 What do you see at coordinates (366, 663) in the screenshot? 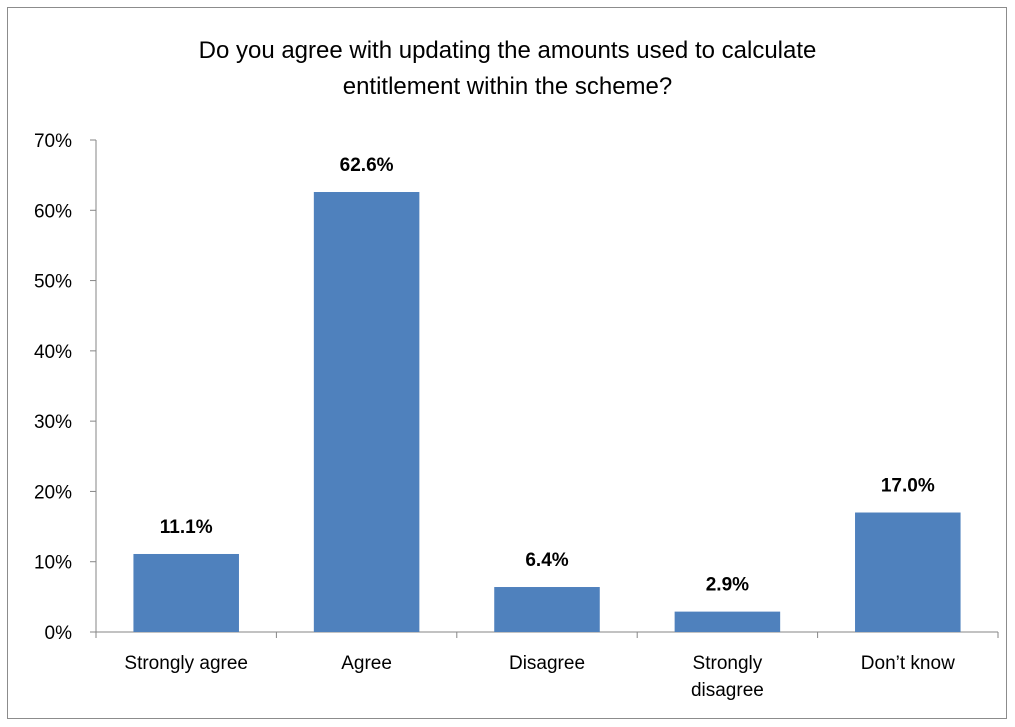
I see `x-tick-label: Agree` at bounding box center [366, 663].